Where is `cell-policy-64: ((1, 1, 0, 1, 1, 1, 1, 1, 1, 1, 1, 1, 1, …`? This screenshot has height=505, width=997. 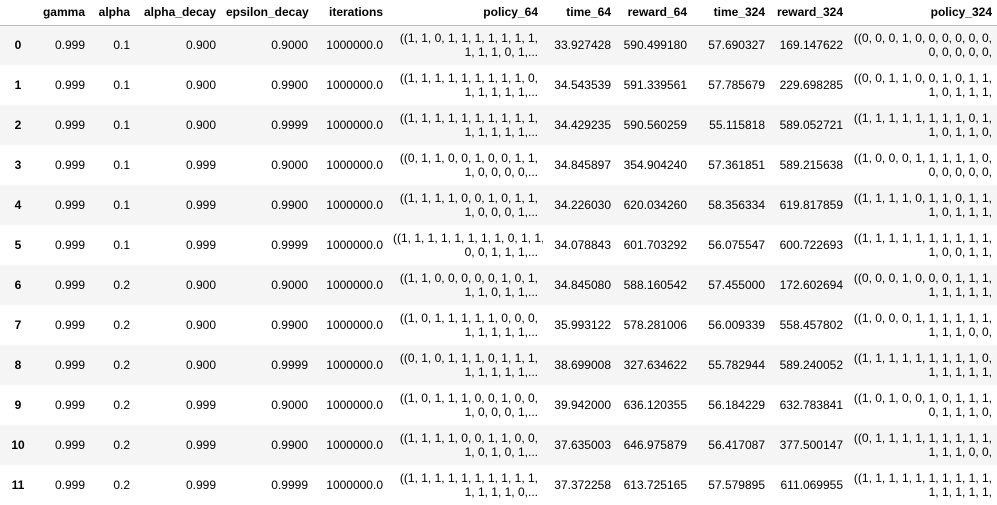 cell-policy-64: ((1, 1, 0, 1, 1, 1, 1, 1, 1, 1, 1, 1, 1, … is located at coordinates (465, 45).